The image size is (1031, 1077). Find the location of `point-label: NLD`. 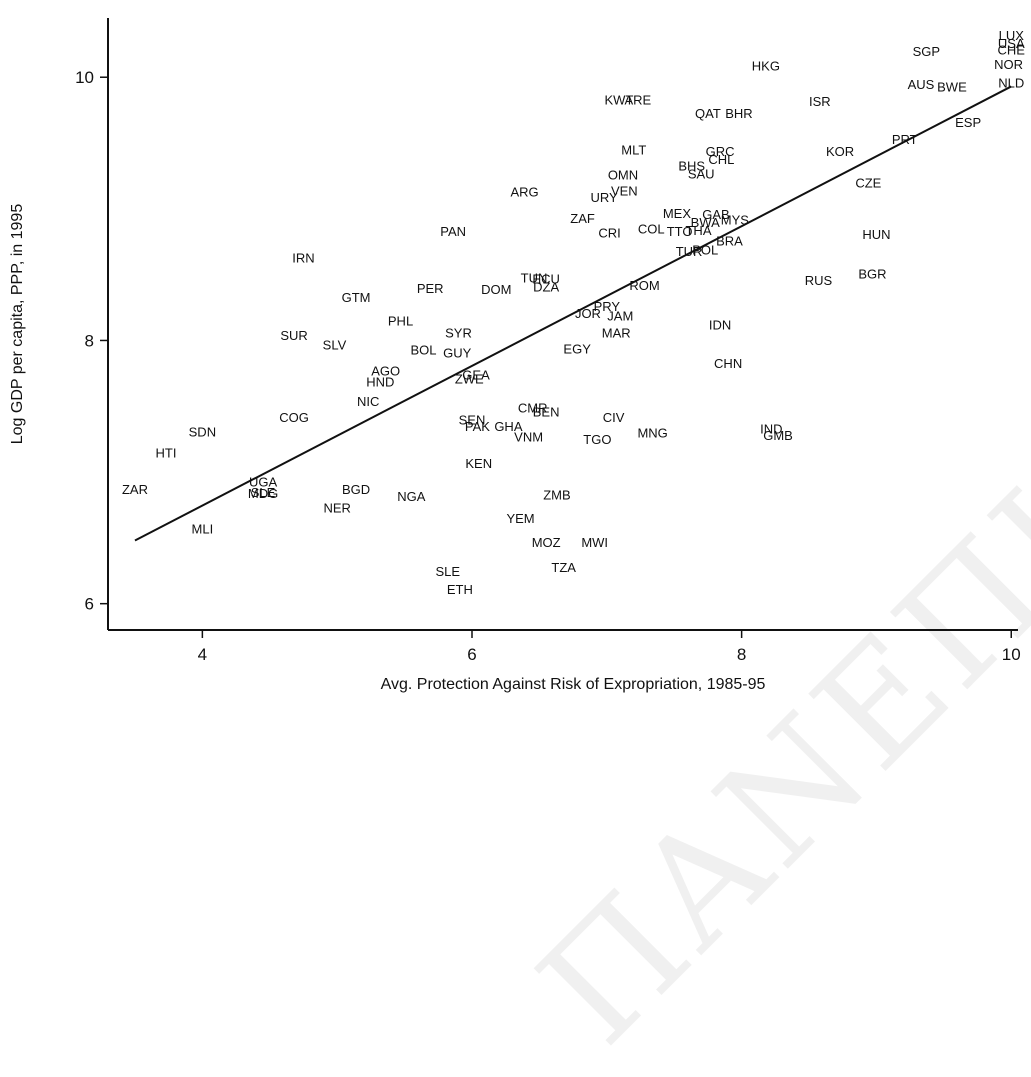

point-label: NLD is located at coordinates (1011, 82).